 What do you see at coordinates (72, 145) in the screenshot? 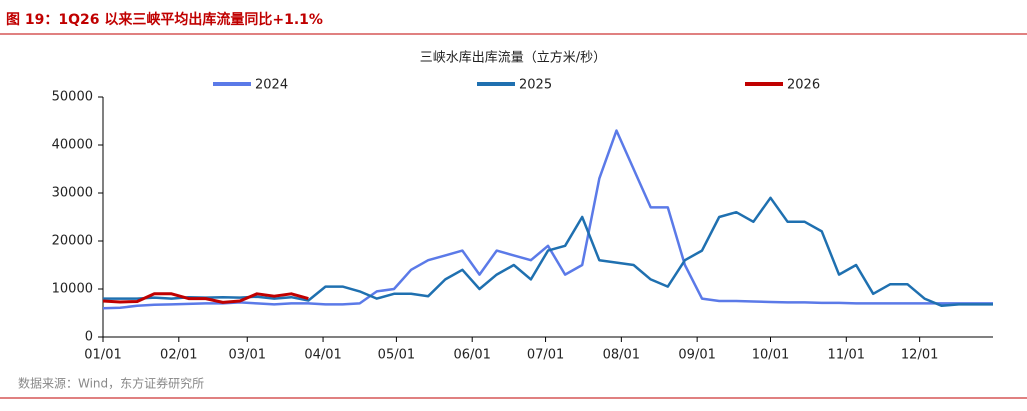
I see `y-tick-label: 40000` at bounding box center [72, 145].